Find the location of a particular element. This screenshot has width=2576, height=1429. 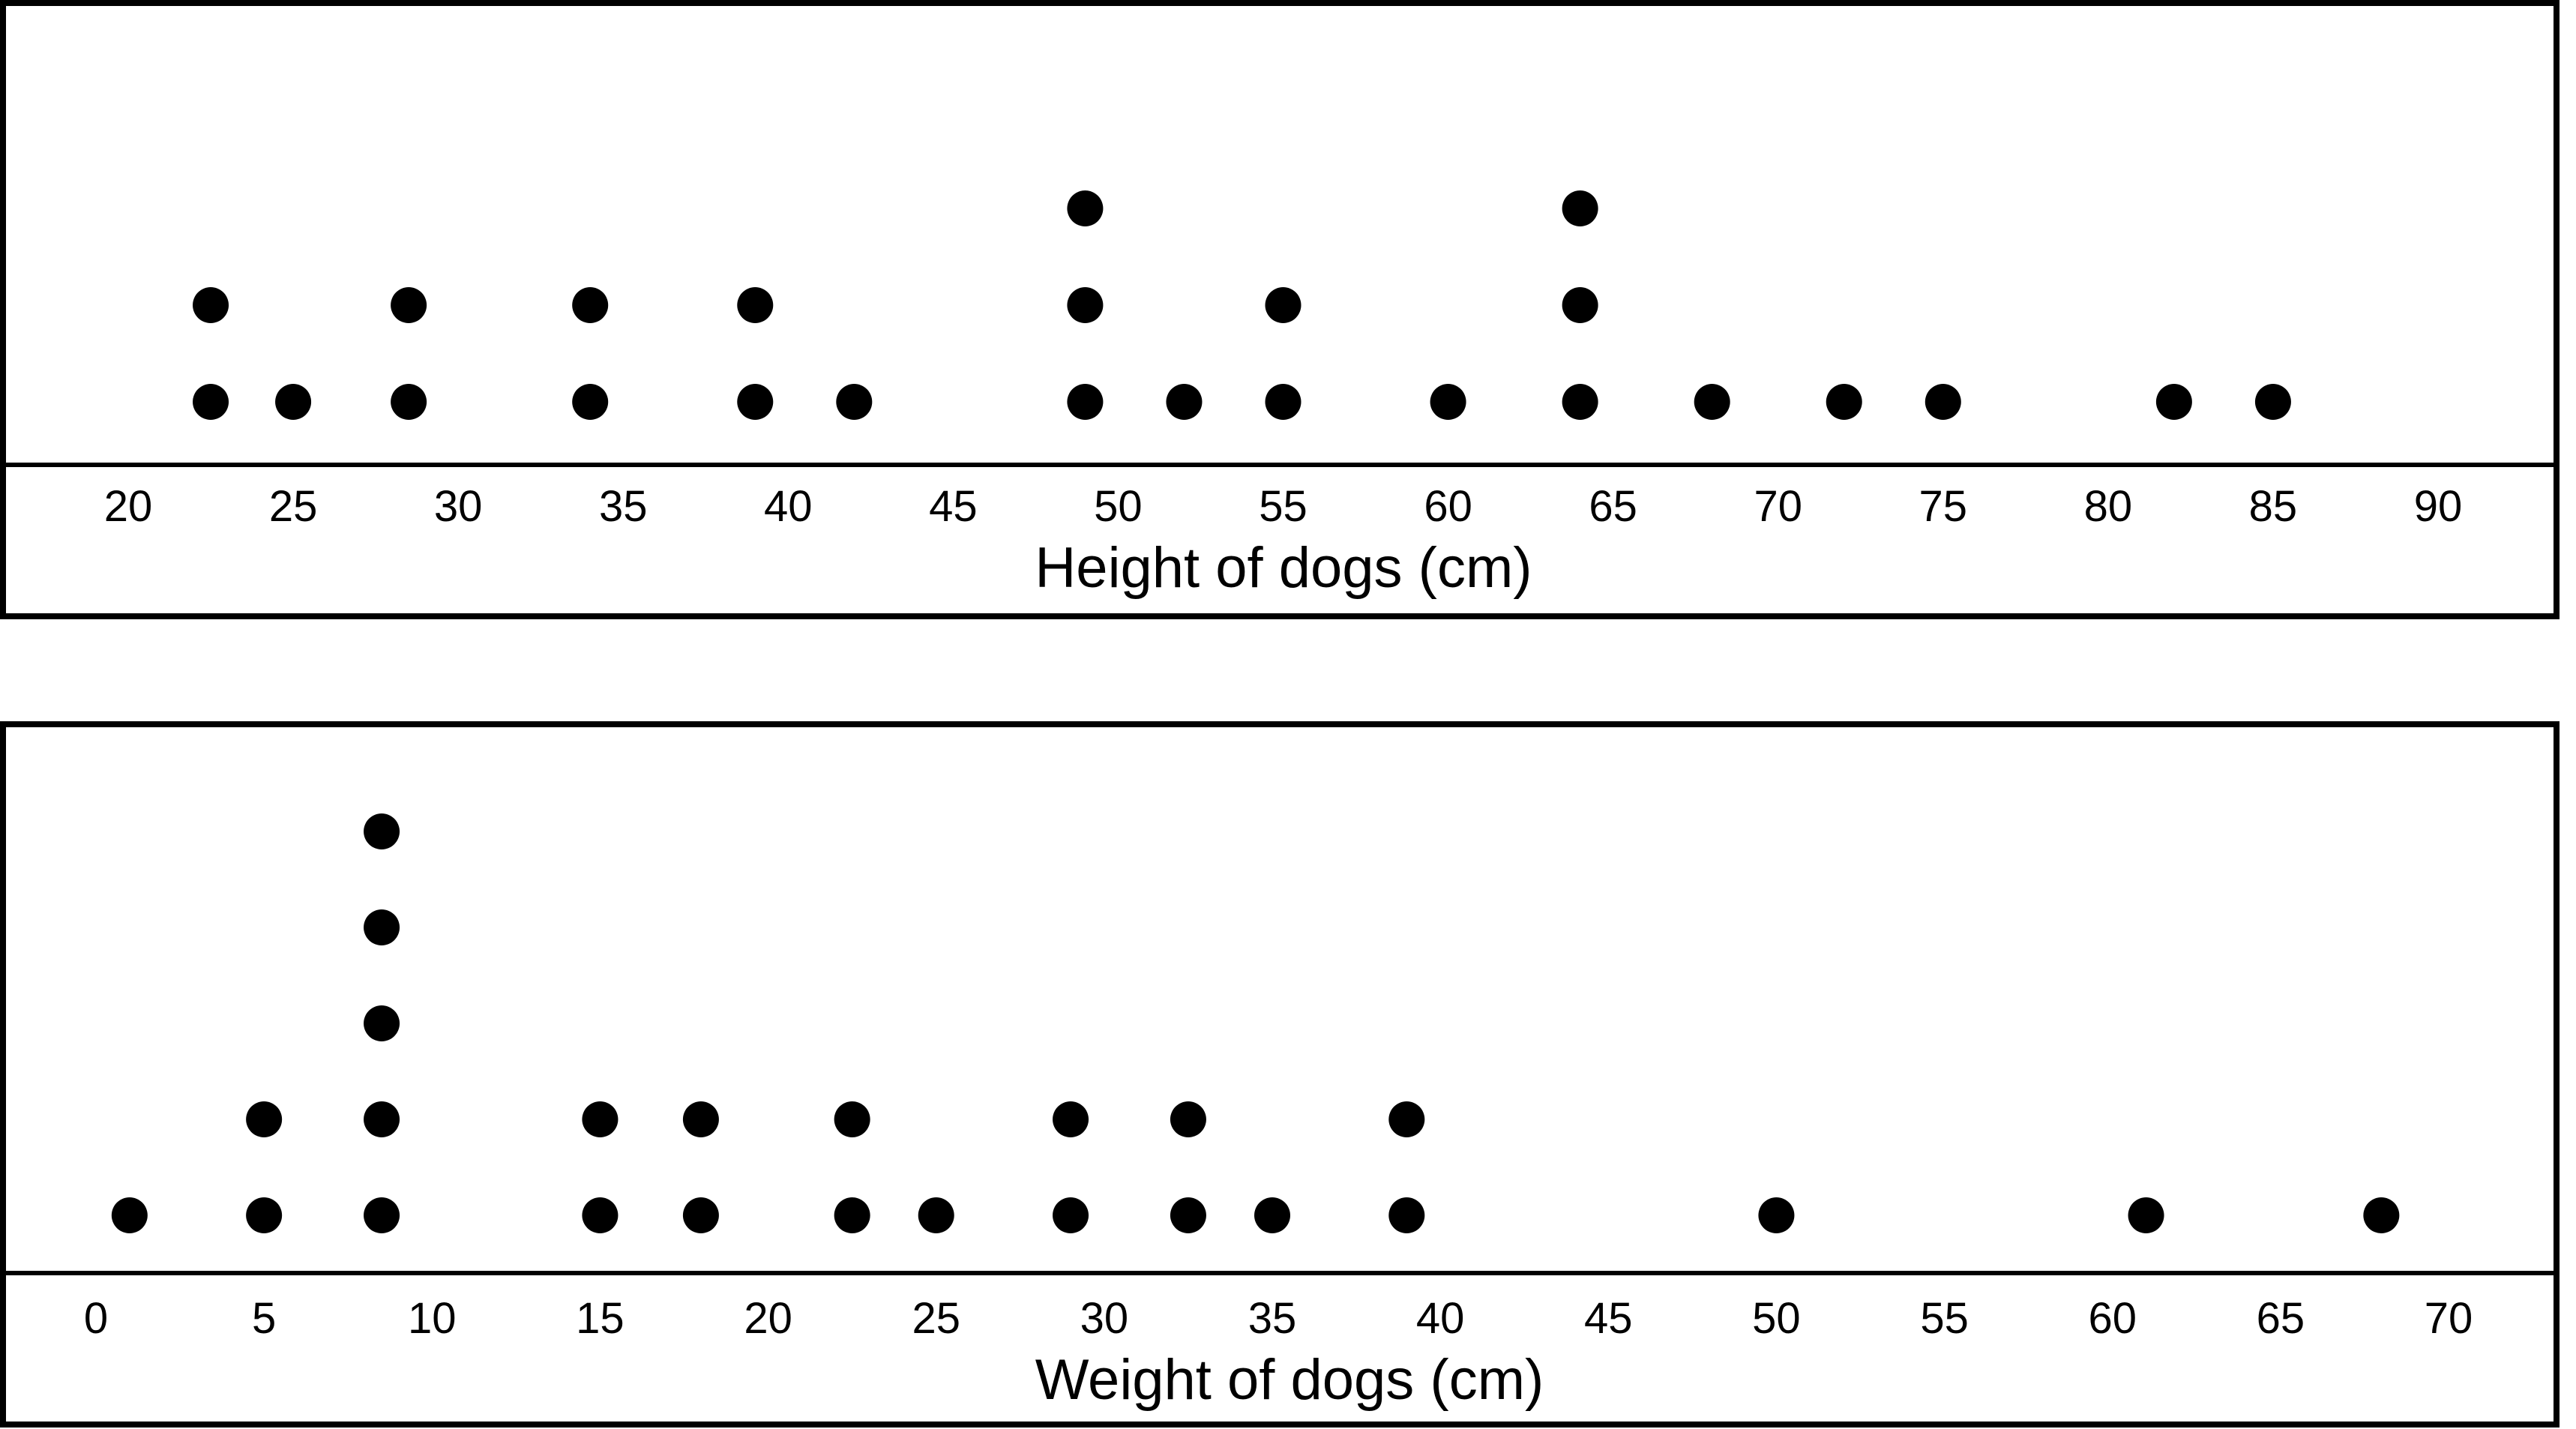

weight-tick-label: 40 is located at coordinates (1440, 1318).